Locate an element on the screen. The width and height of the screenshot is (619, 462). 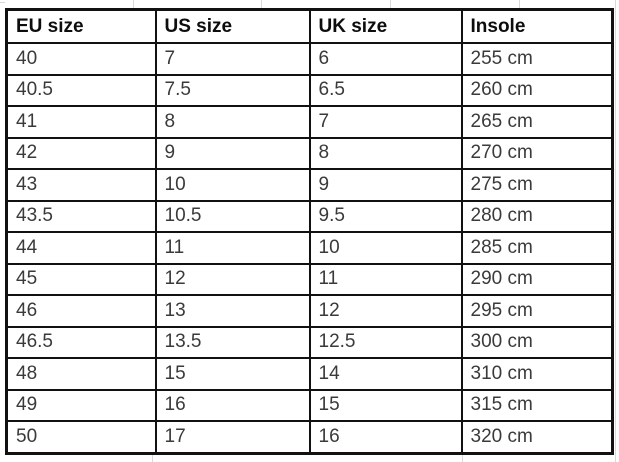
table-row: 43 10 9 275 cm is located at coordinates (309, 185).